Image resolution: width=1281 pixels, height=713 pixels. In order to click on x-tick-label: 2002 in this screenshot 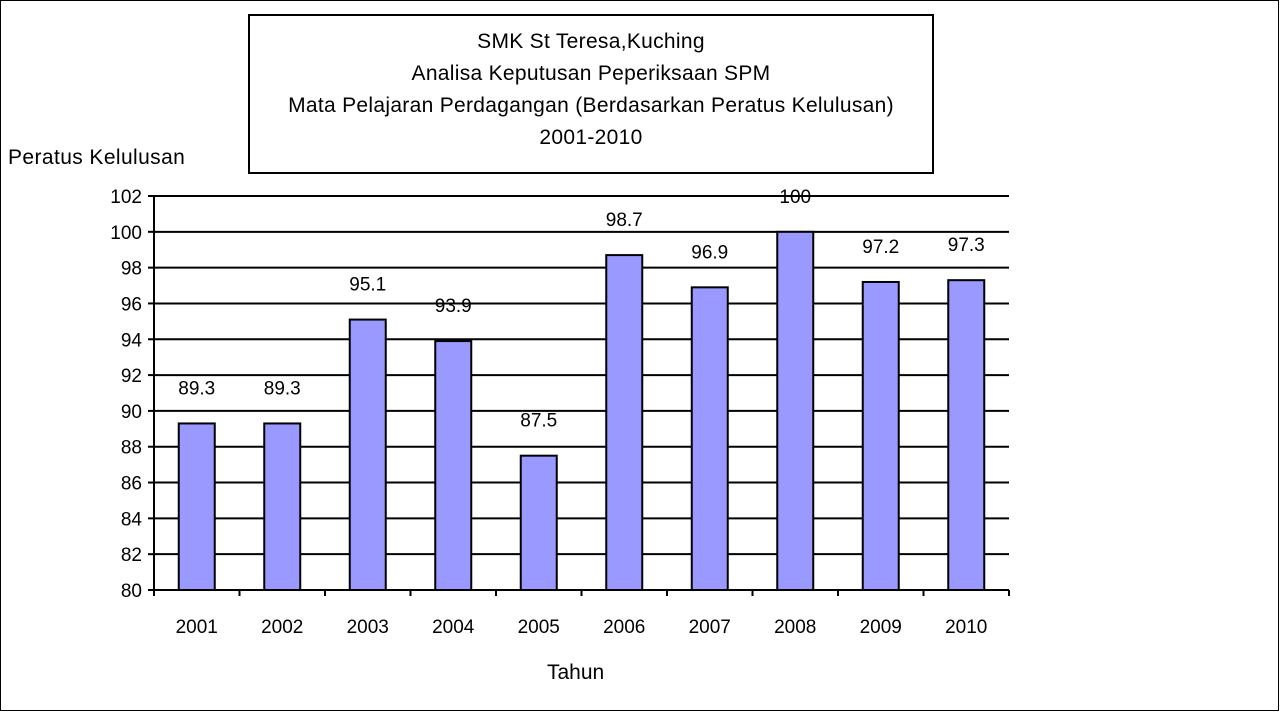, I will do `click(282, 627)`.